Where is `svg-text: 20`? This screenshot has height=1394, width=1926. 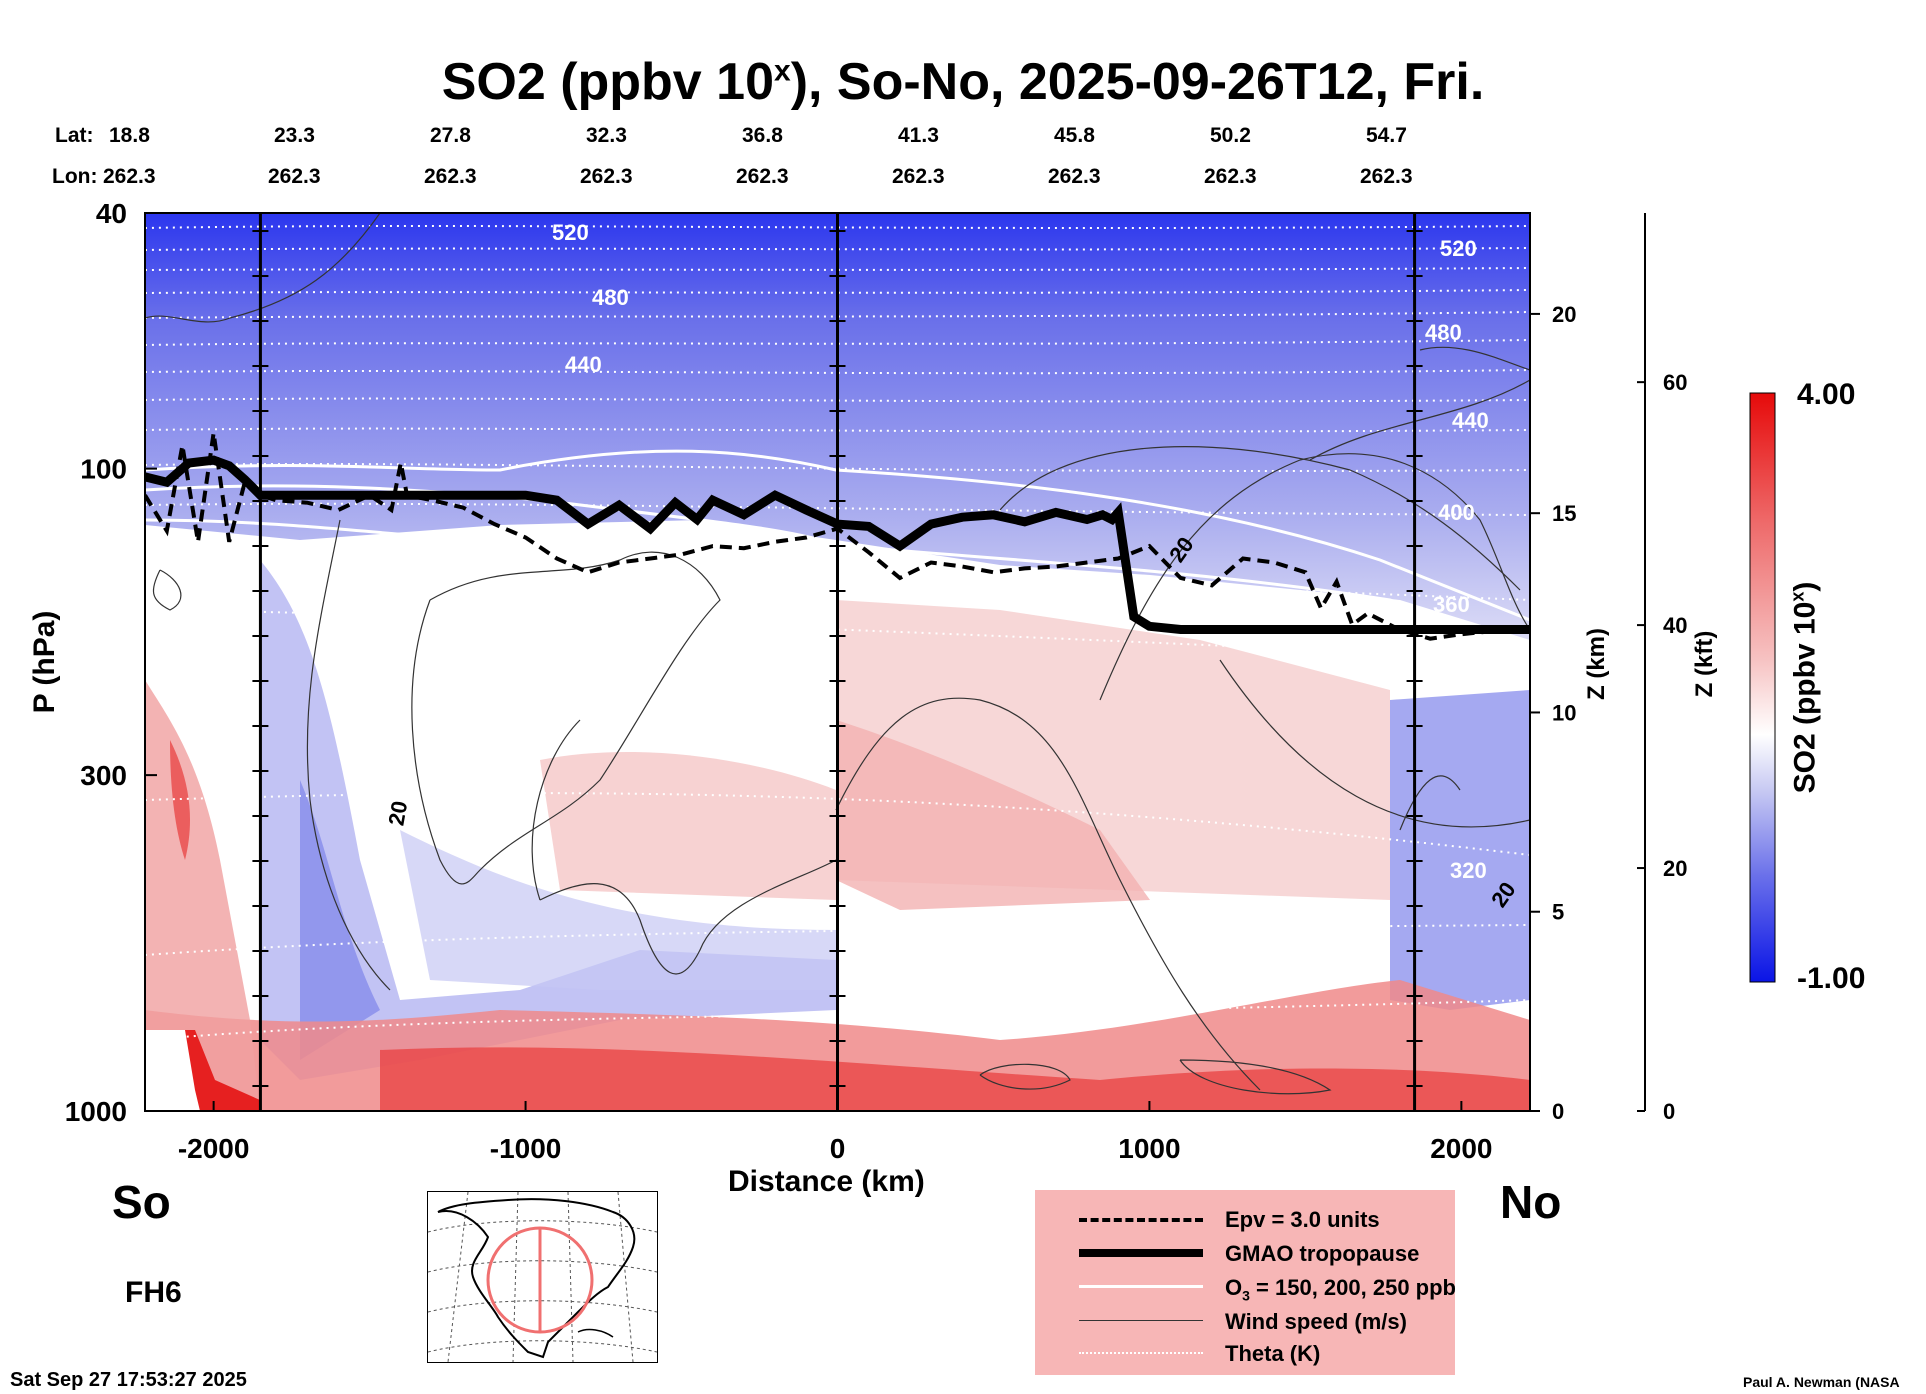
svg-text: 20 is located at coordinates (397, 813).